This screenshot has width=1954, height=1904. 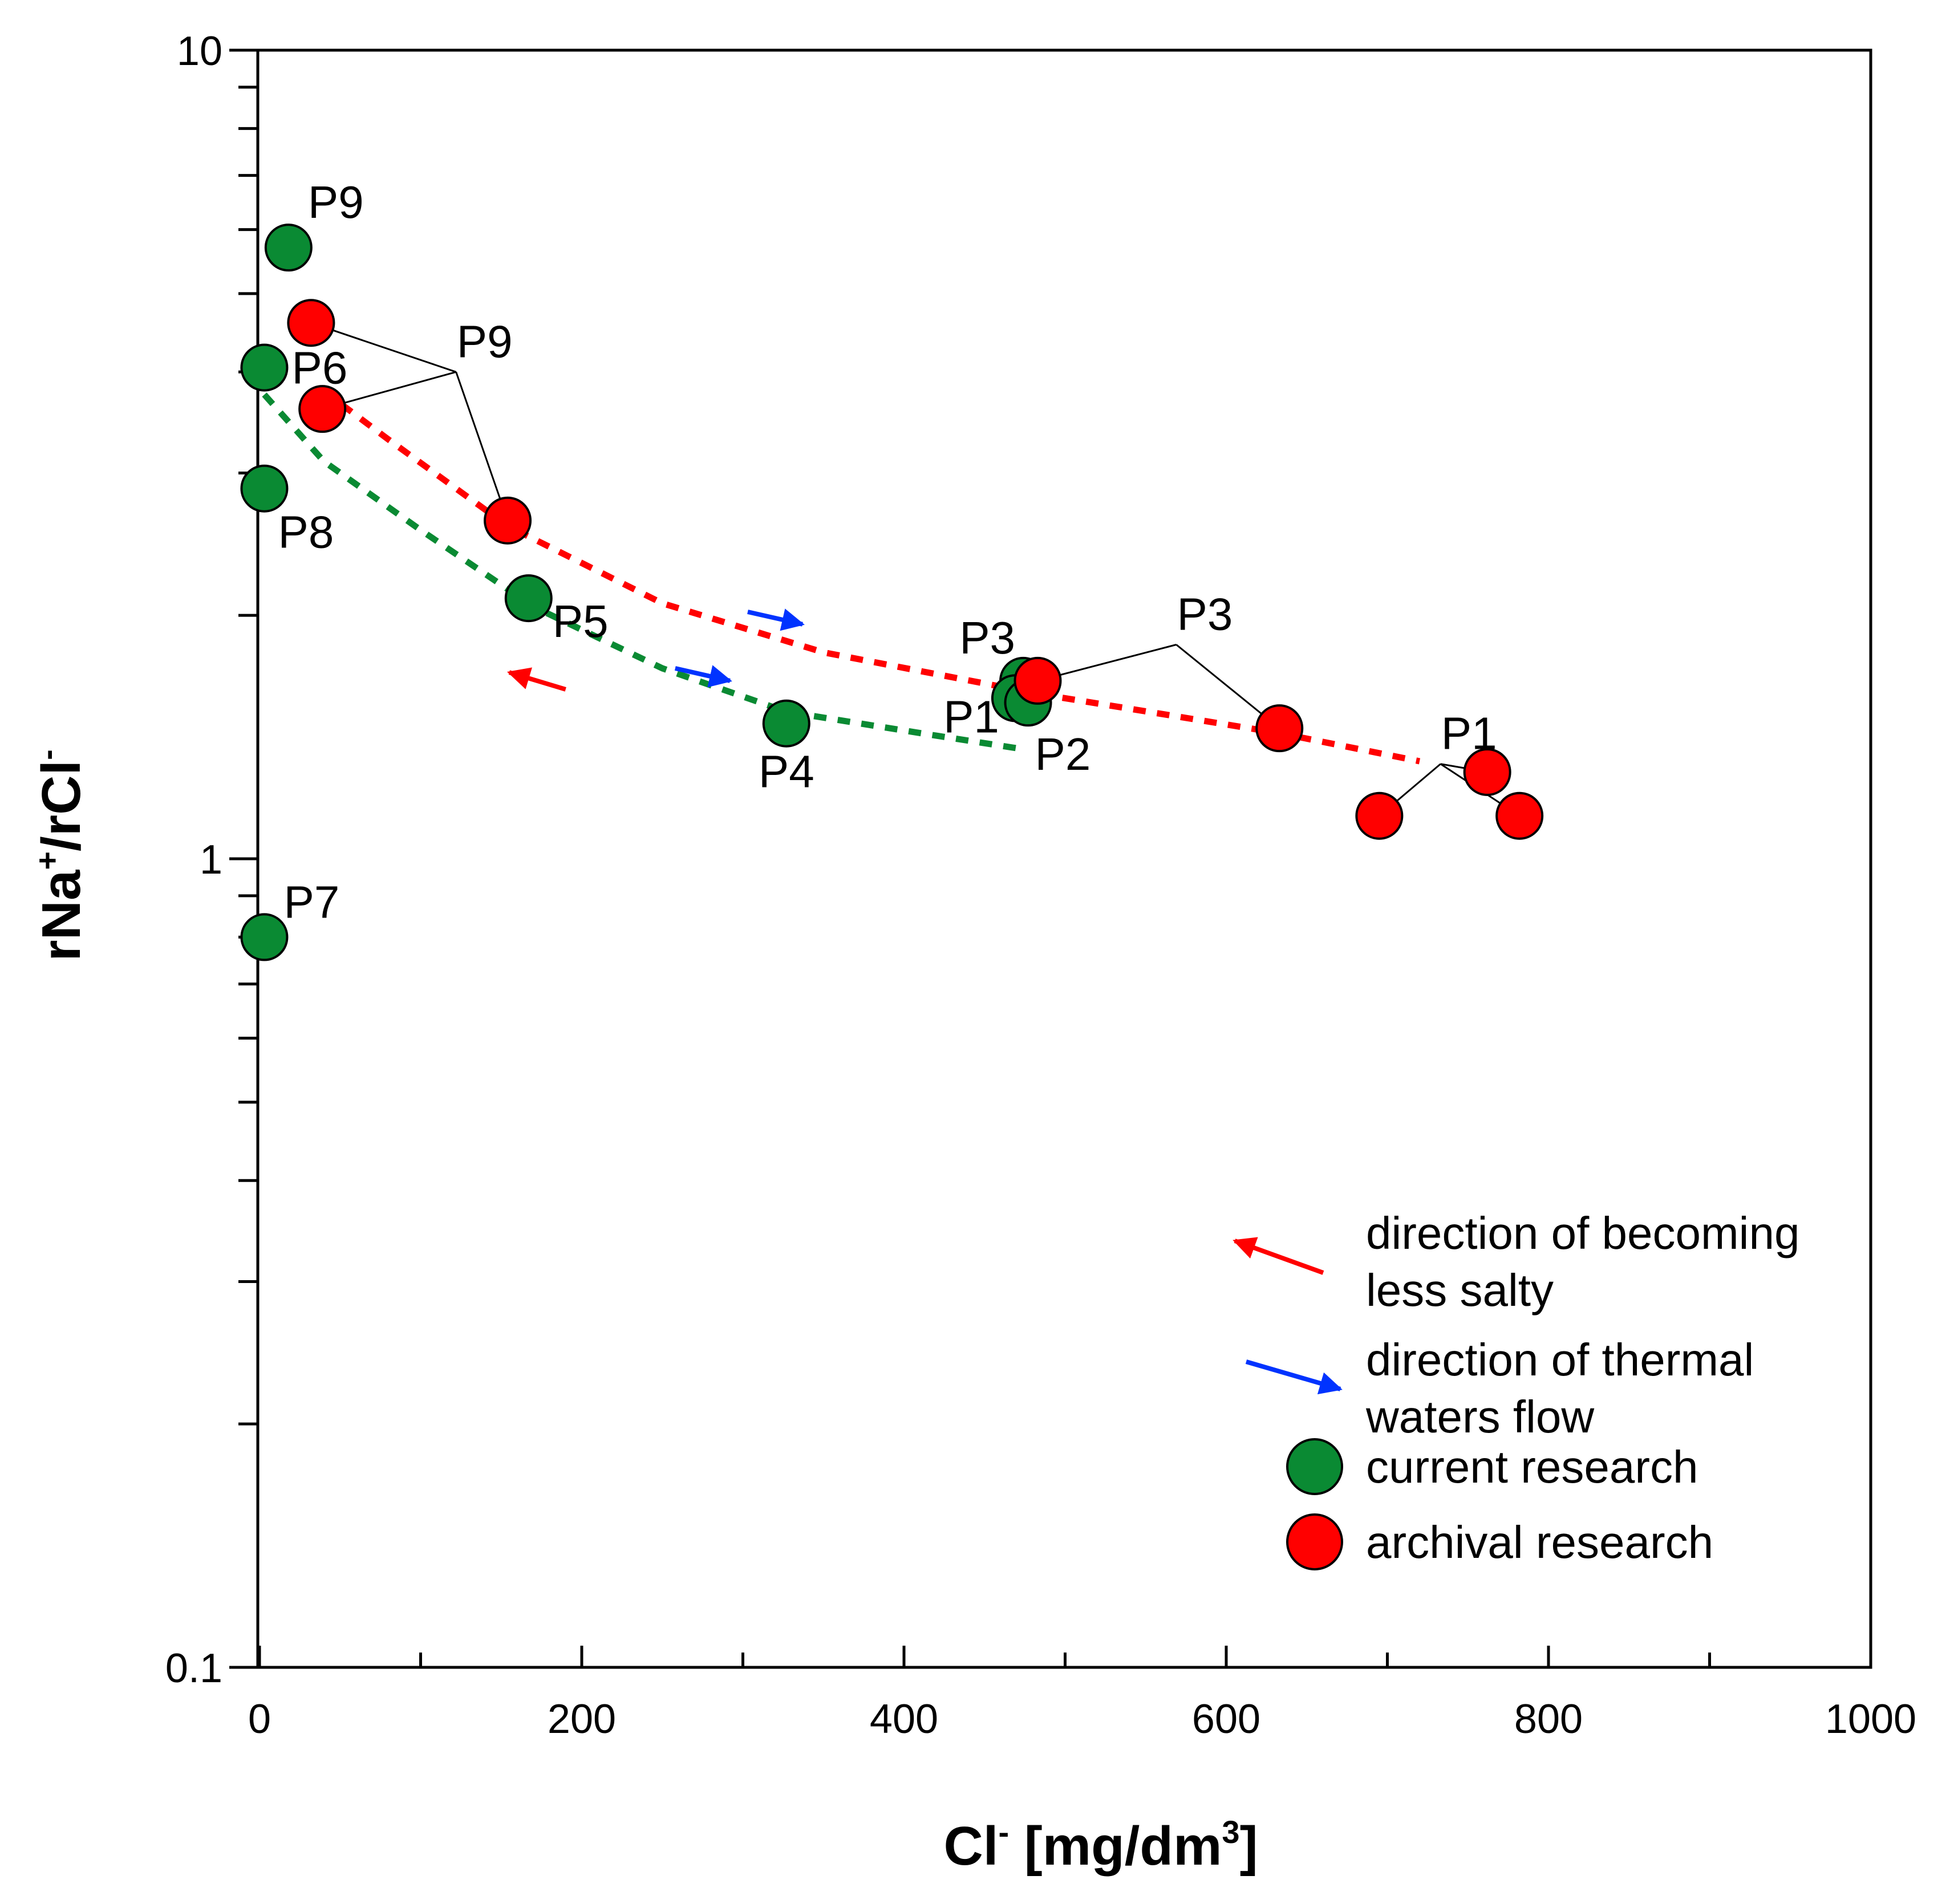 What do you see at coordinates (199, 51) in the screenshot?
I see `y-tick-label: 10` at bounding box center [199, 51].